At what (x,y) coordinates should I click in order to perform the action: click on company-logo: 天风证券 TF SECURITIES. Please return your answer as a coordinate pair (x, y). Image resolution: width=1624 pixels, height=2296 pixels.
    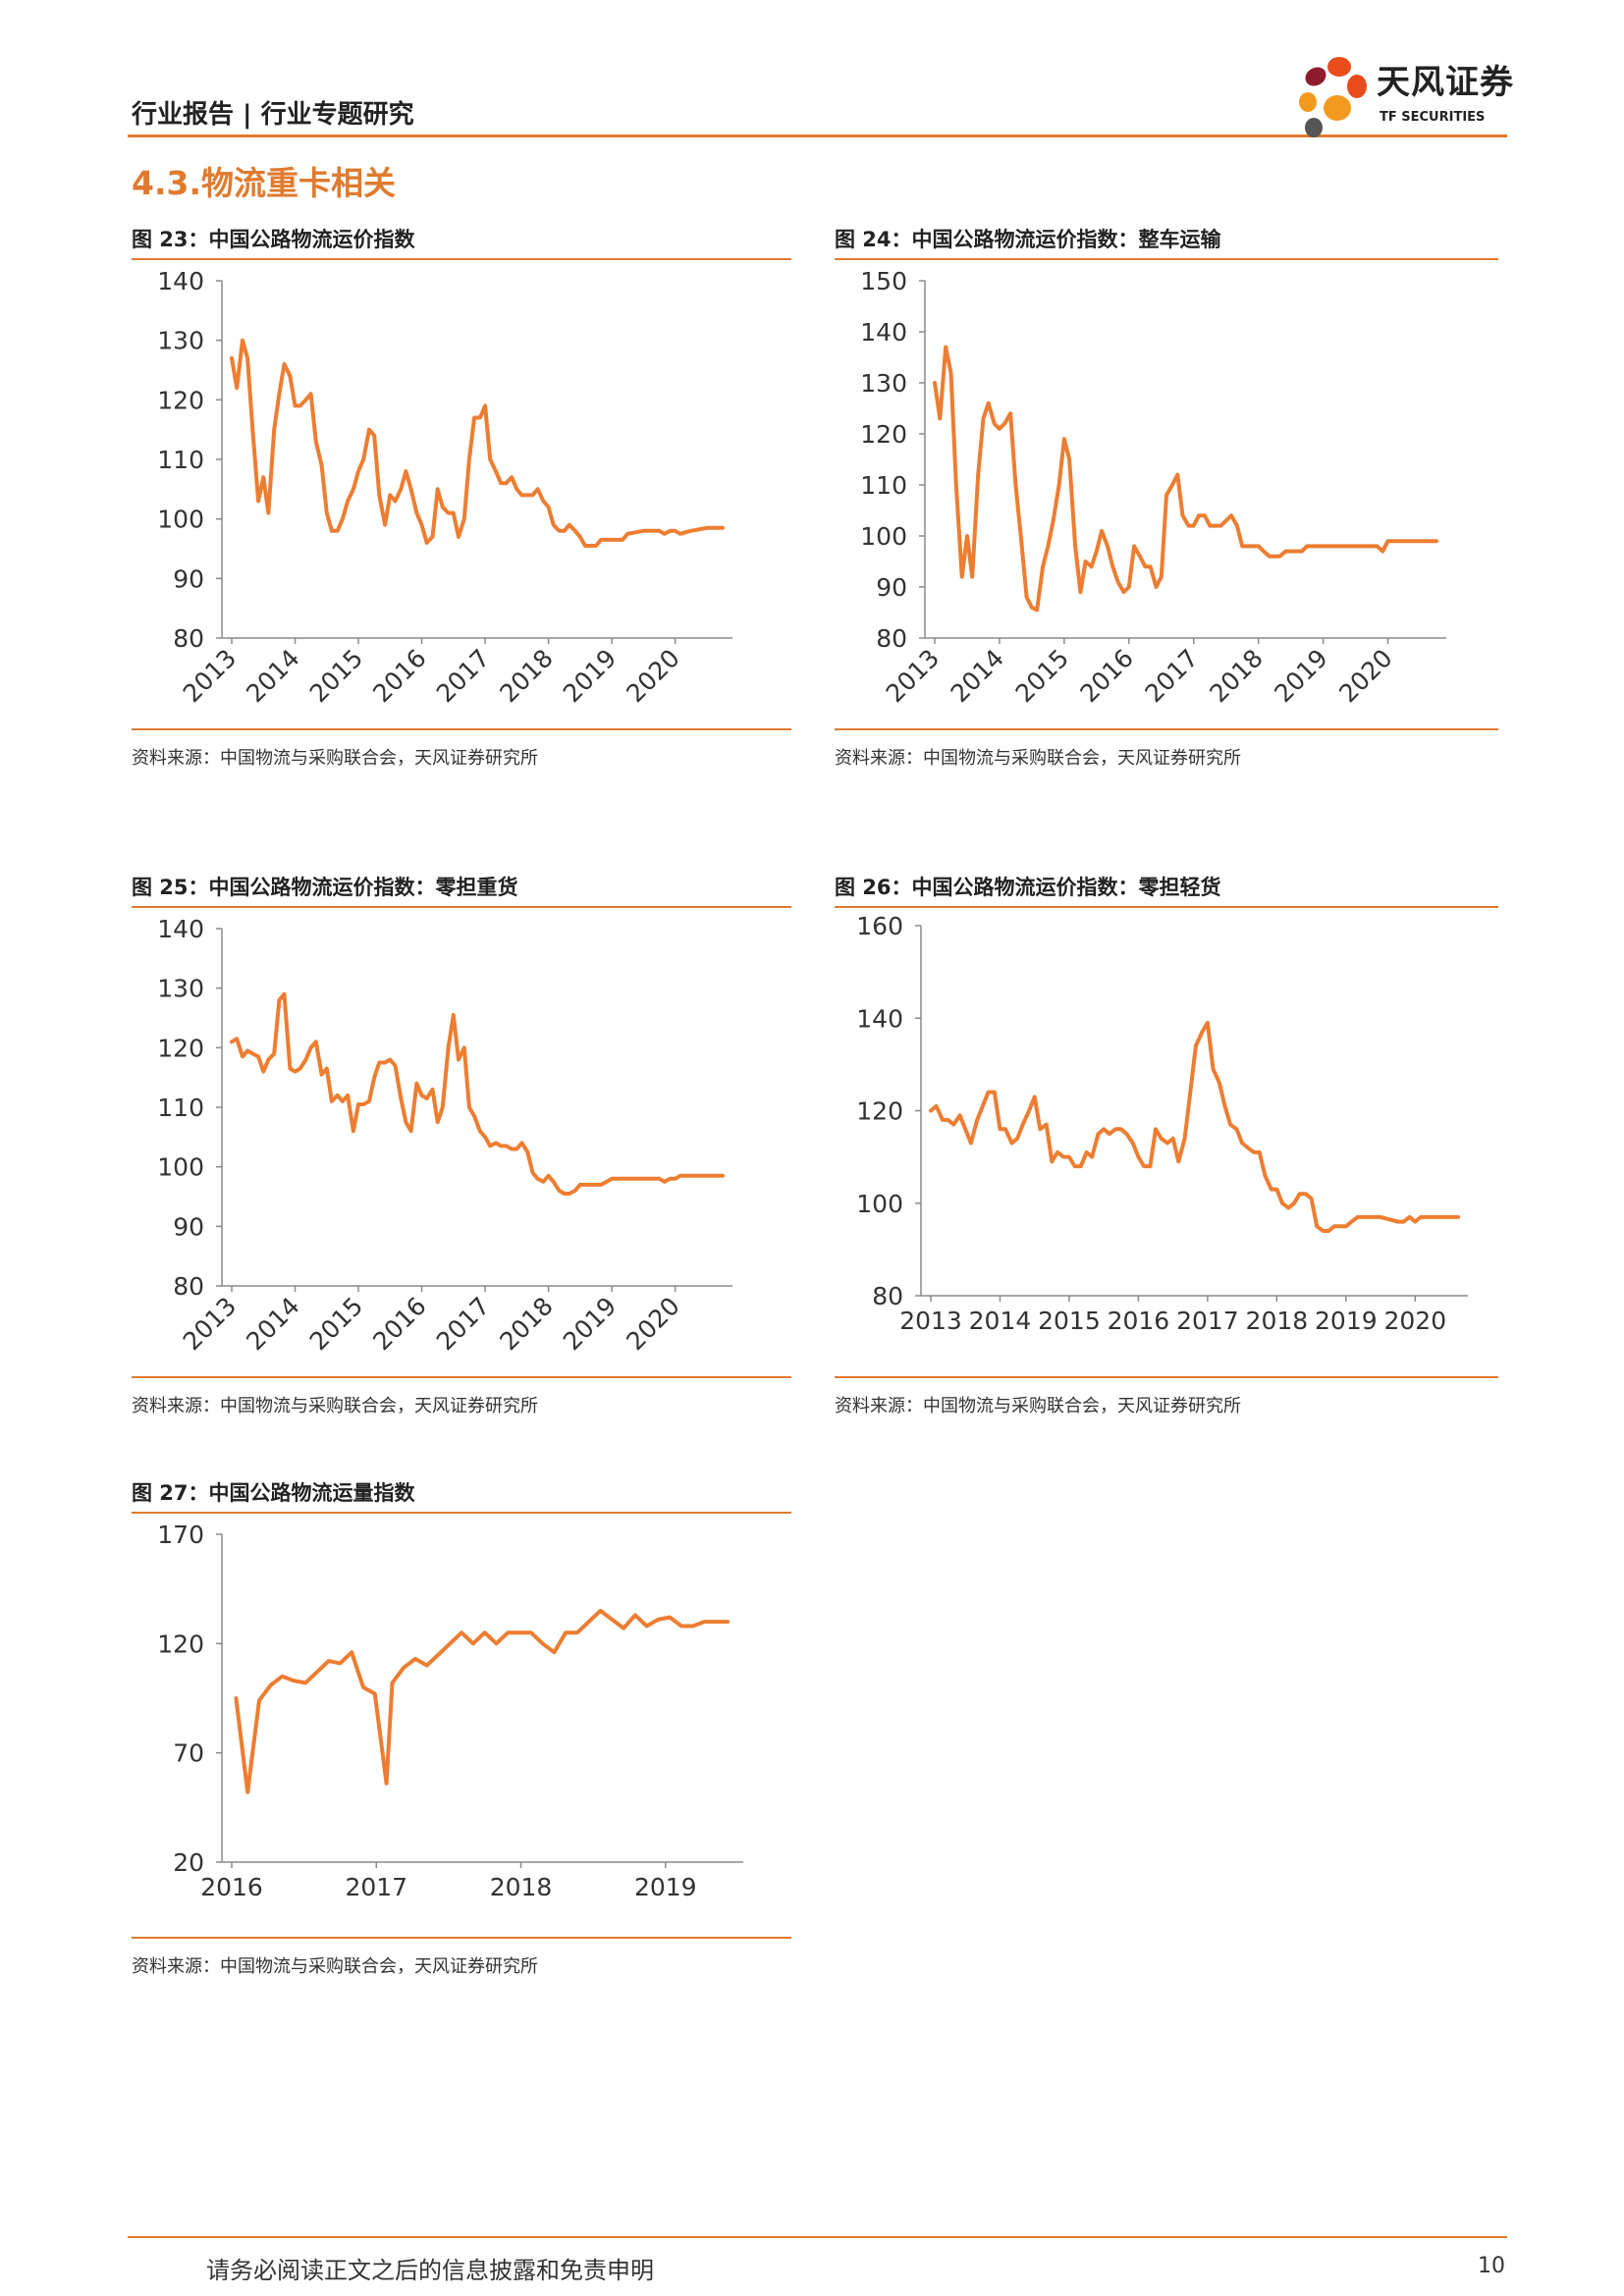
    Looking at the image, I should click on (1404, 96).